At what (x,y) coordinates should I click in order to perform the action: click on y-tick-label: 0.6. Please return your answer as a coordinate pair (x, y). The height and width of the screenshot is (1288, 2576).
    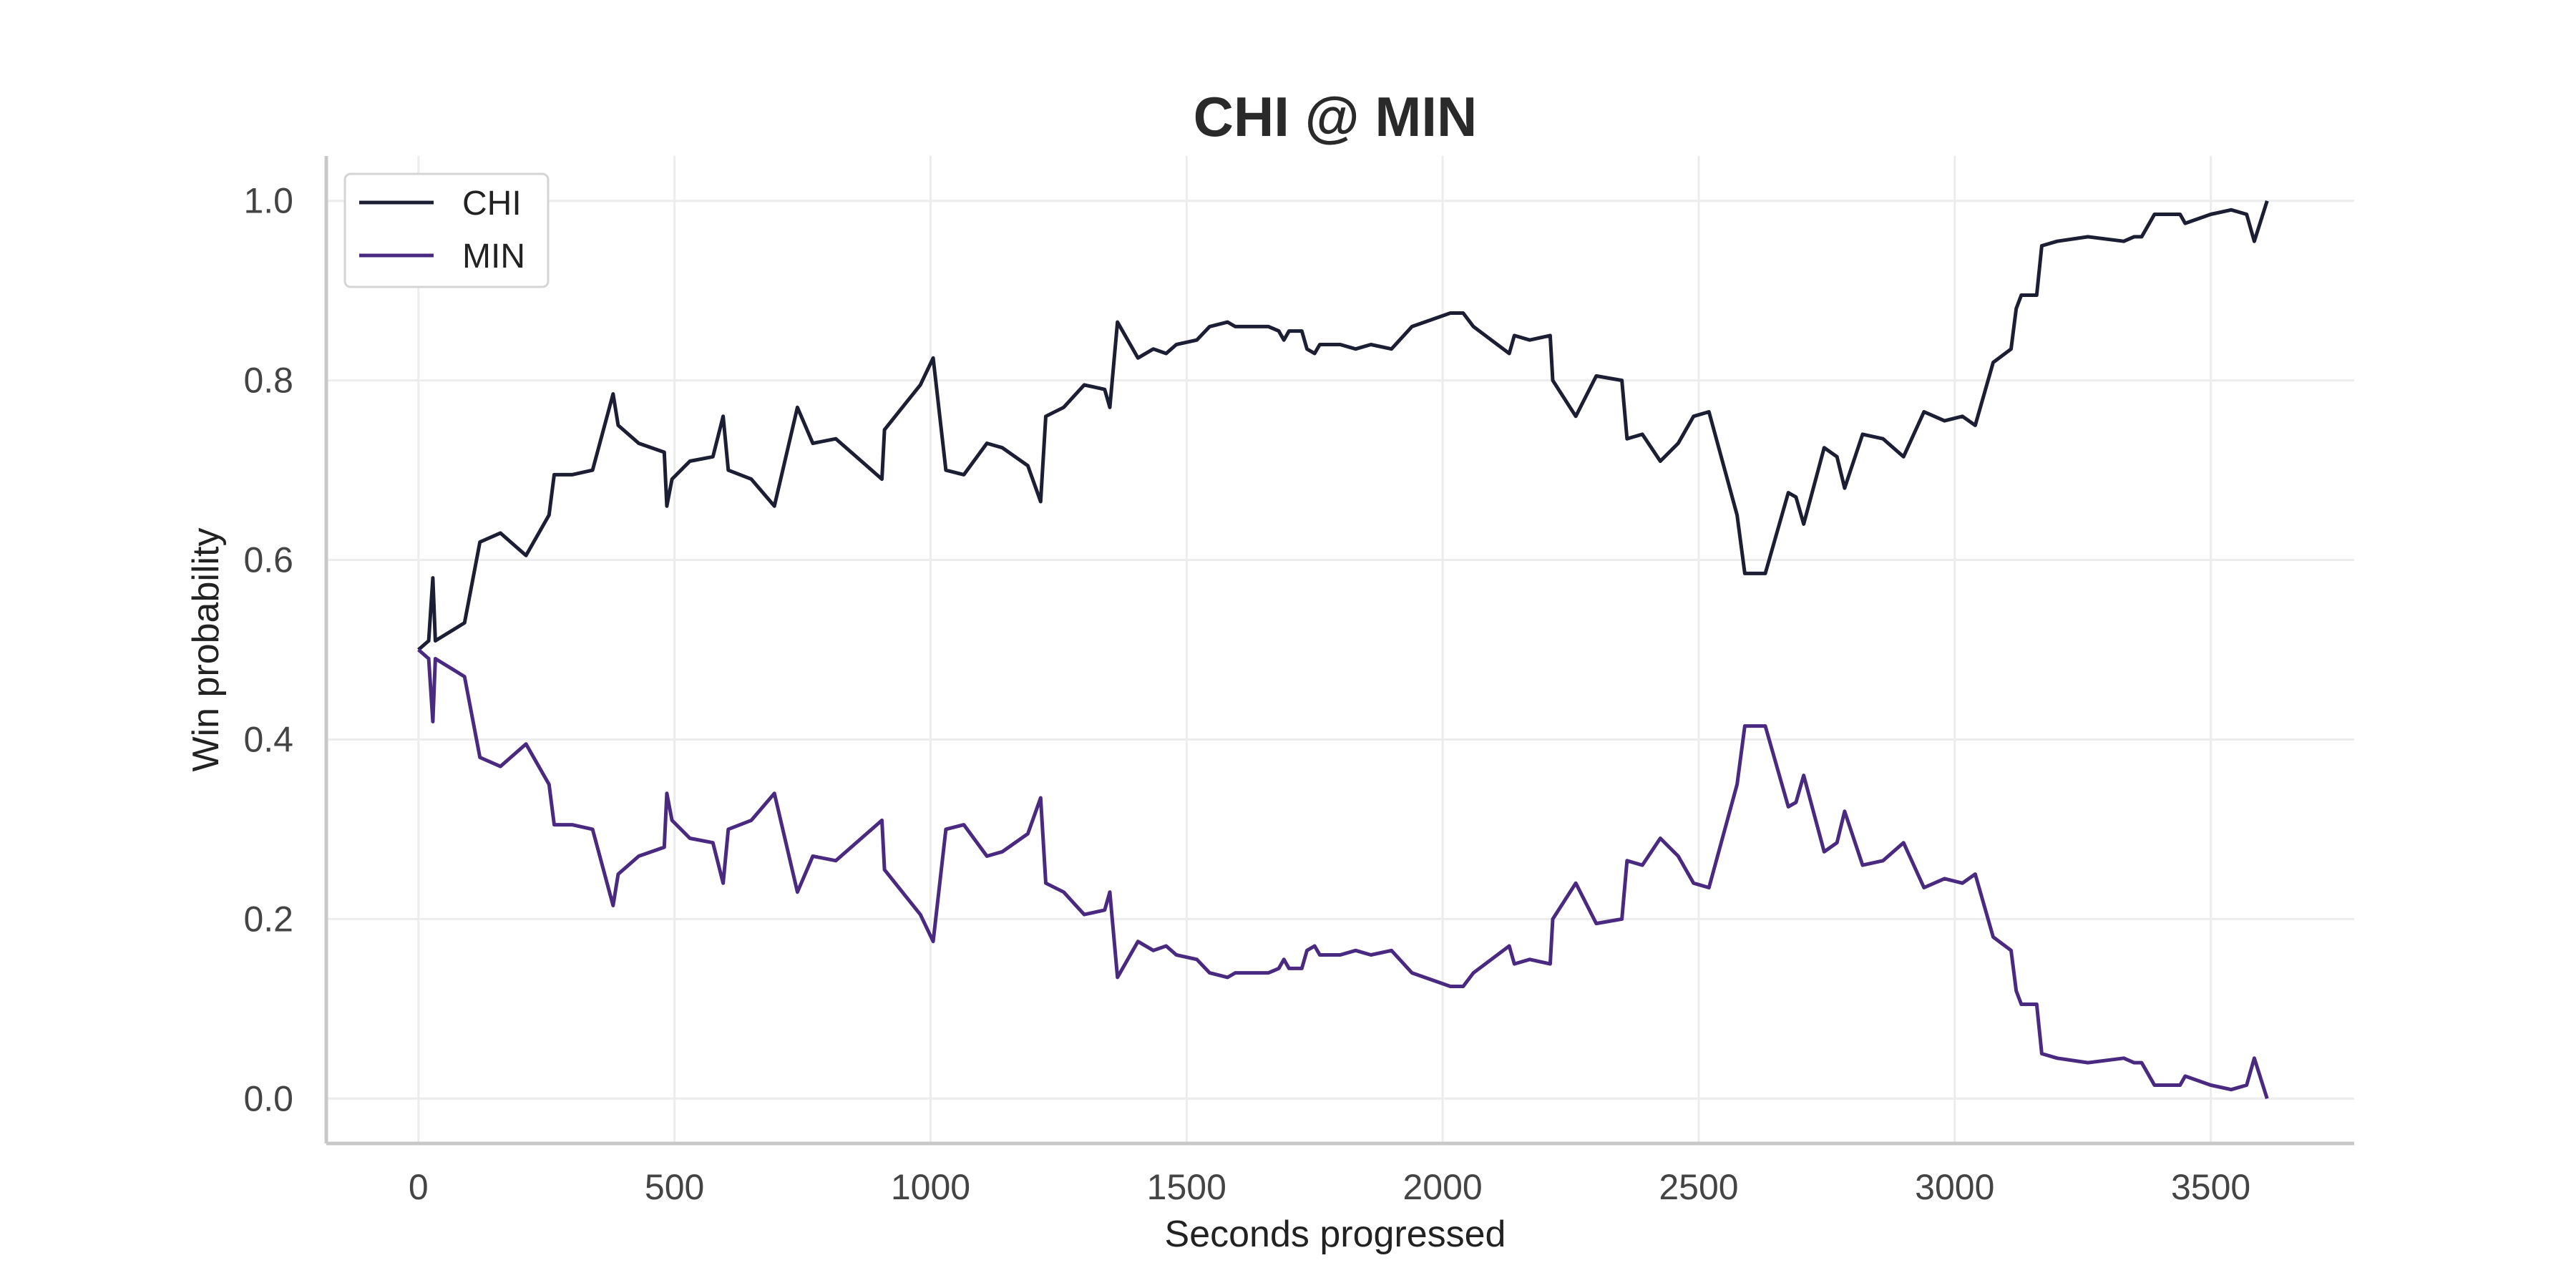
    Looking at the image, I should click on (268, 560).